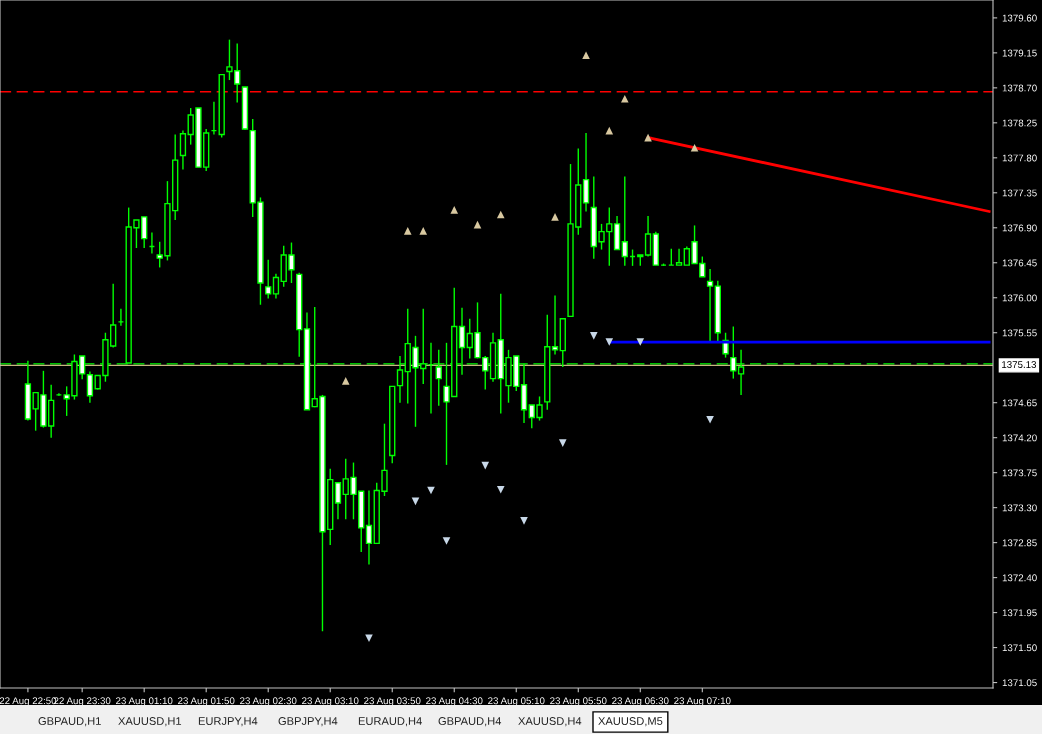 The height and width of the screenshot is (734, 1042). Describe the element at coordinates (228, 722) in the screenshot. I see `text: EURJPY,H4` at that location.